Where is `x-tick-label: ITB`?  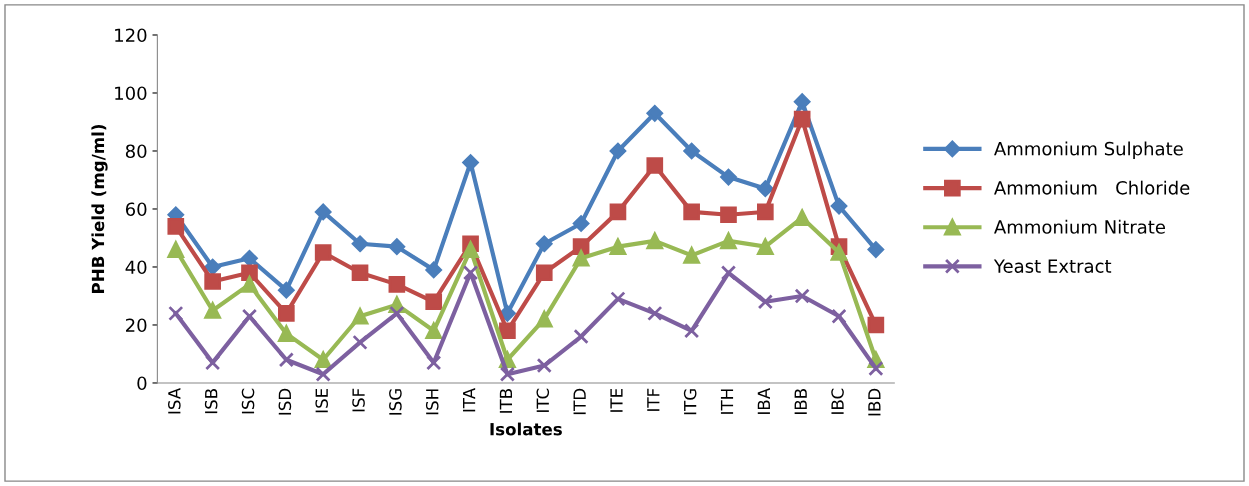
x-tick-label: ITB is located at coordinates (506, 401).